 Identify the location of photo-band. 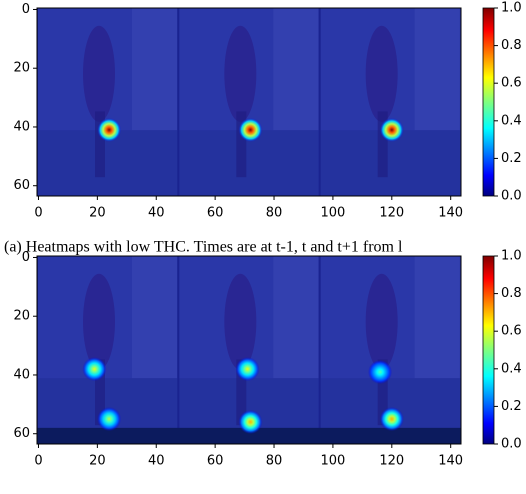
(249, 435).